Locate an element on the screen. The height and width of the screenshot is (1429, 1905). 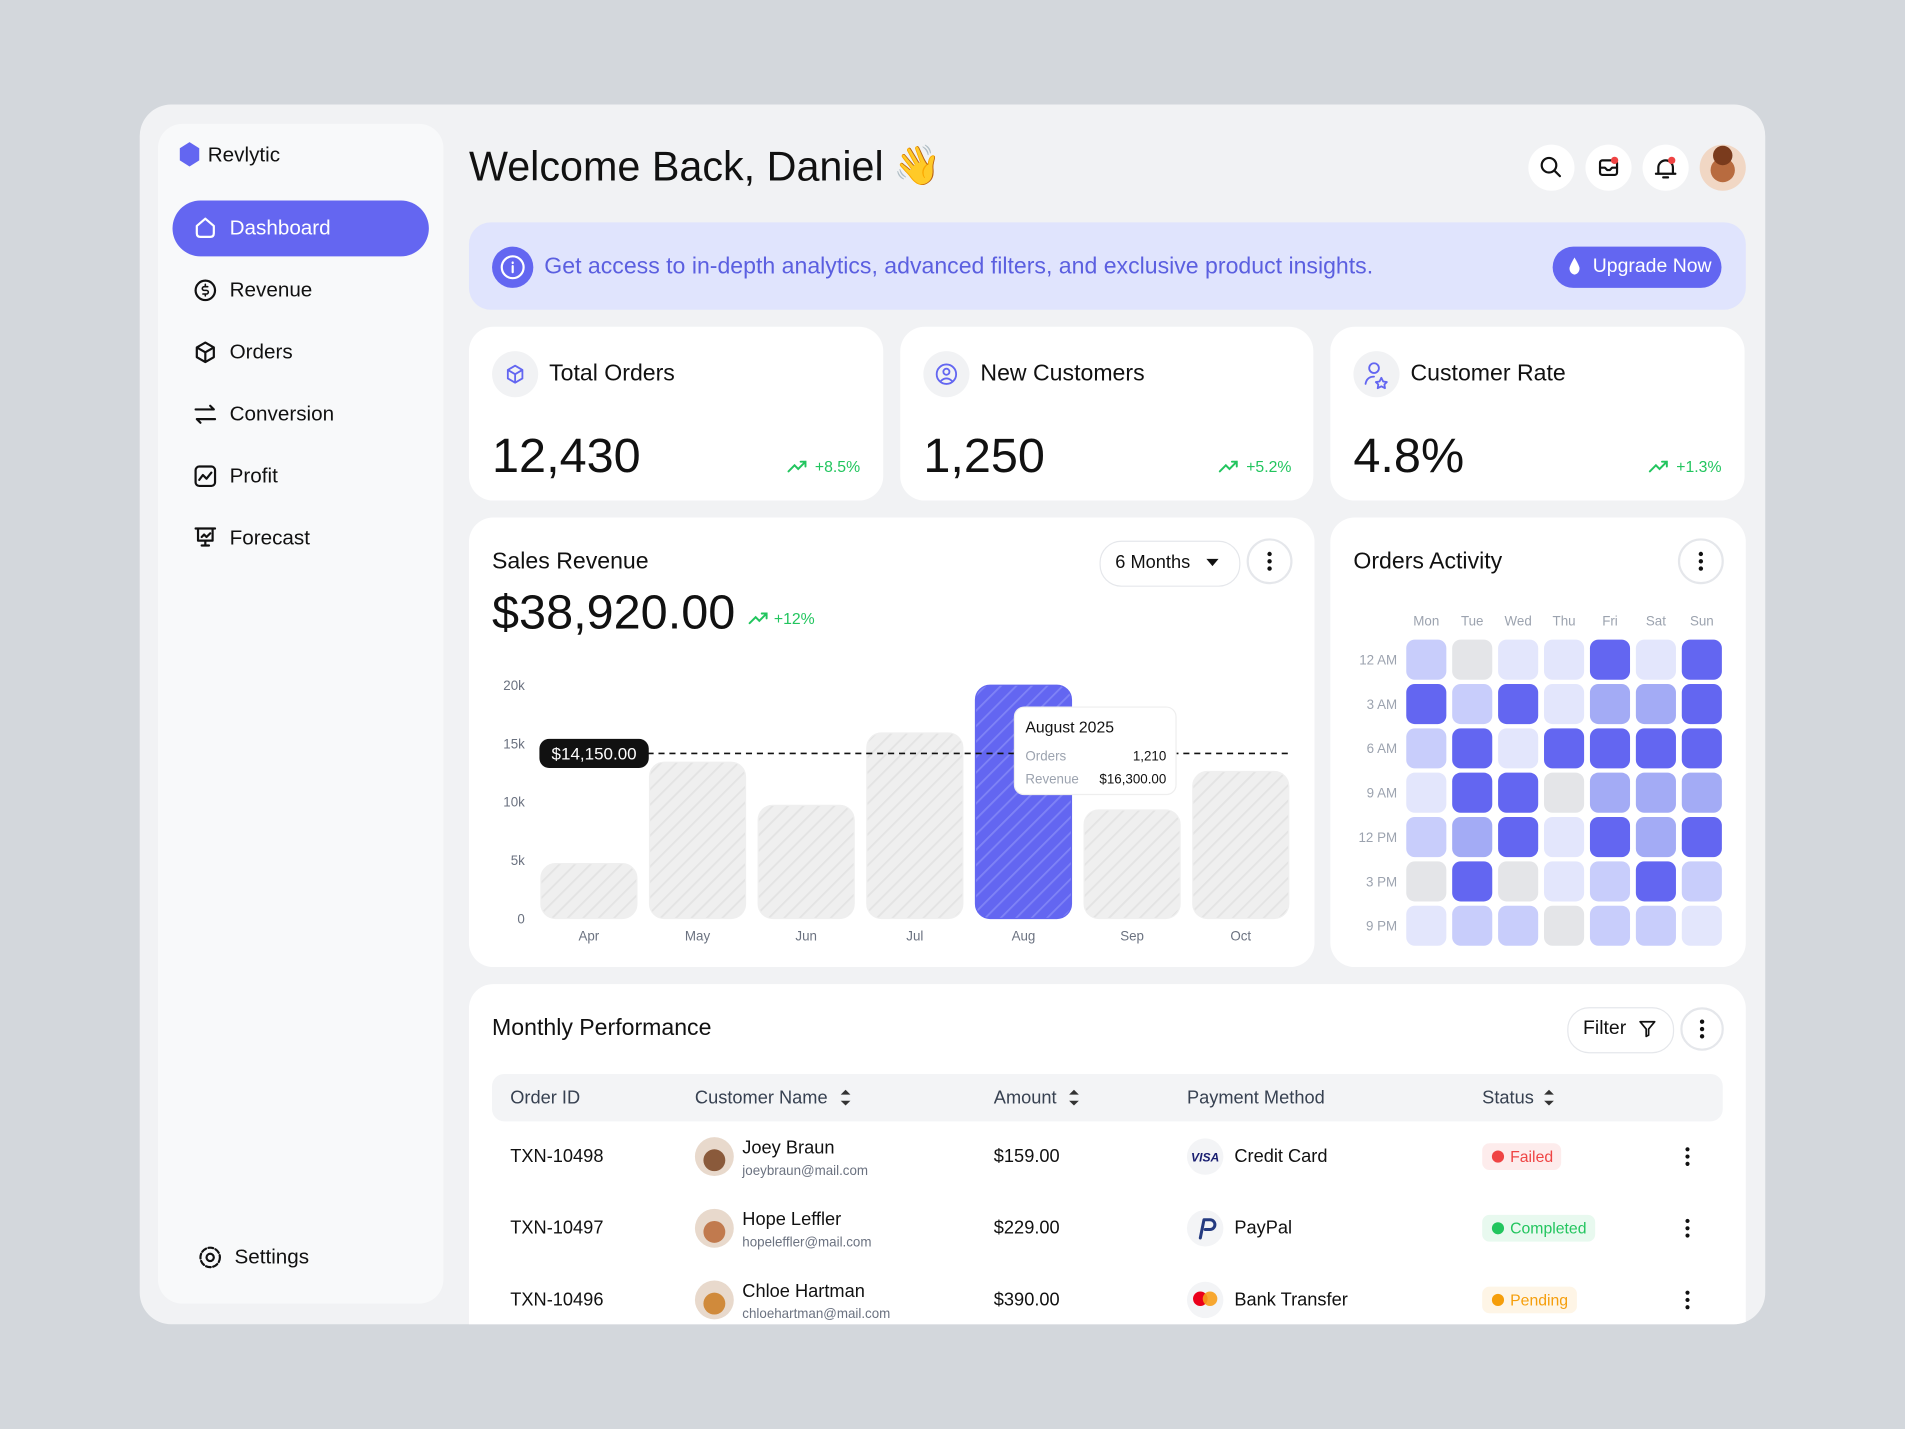
nav-item: Profit is located at coordinates (253, 476).